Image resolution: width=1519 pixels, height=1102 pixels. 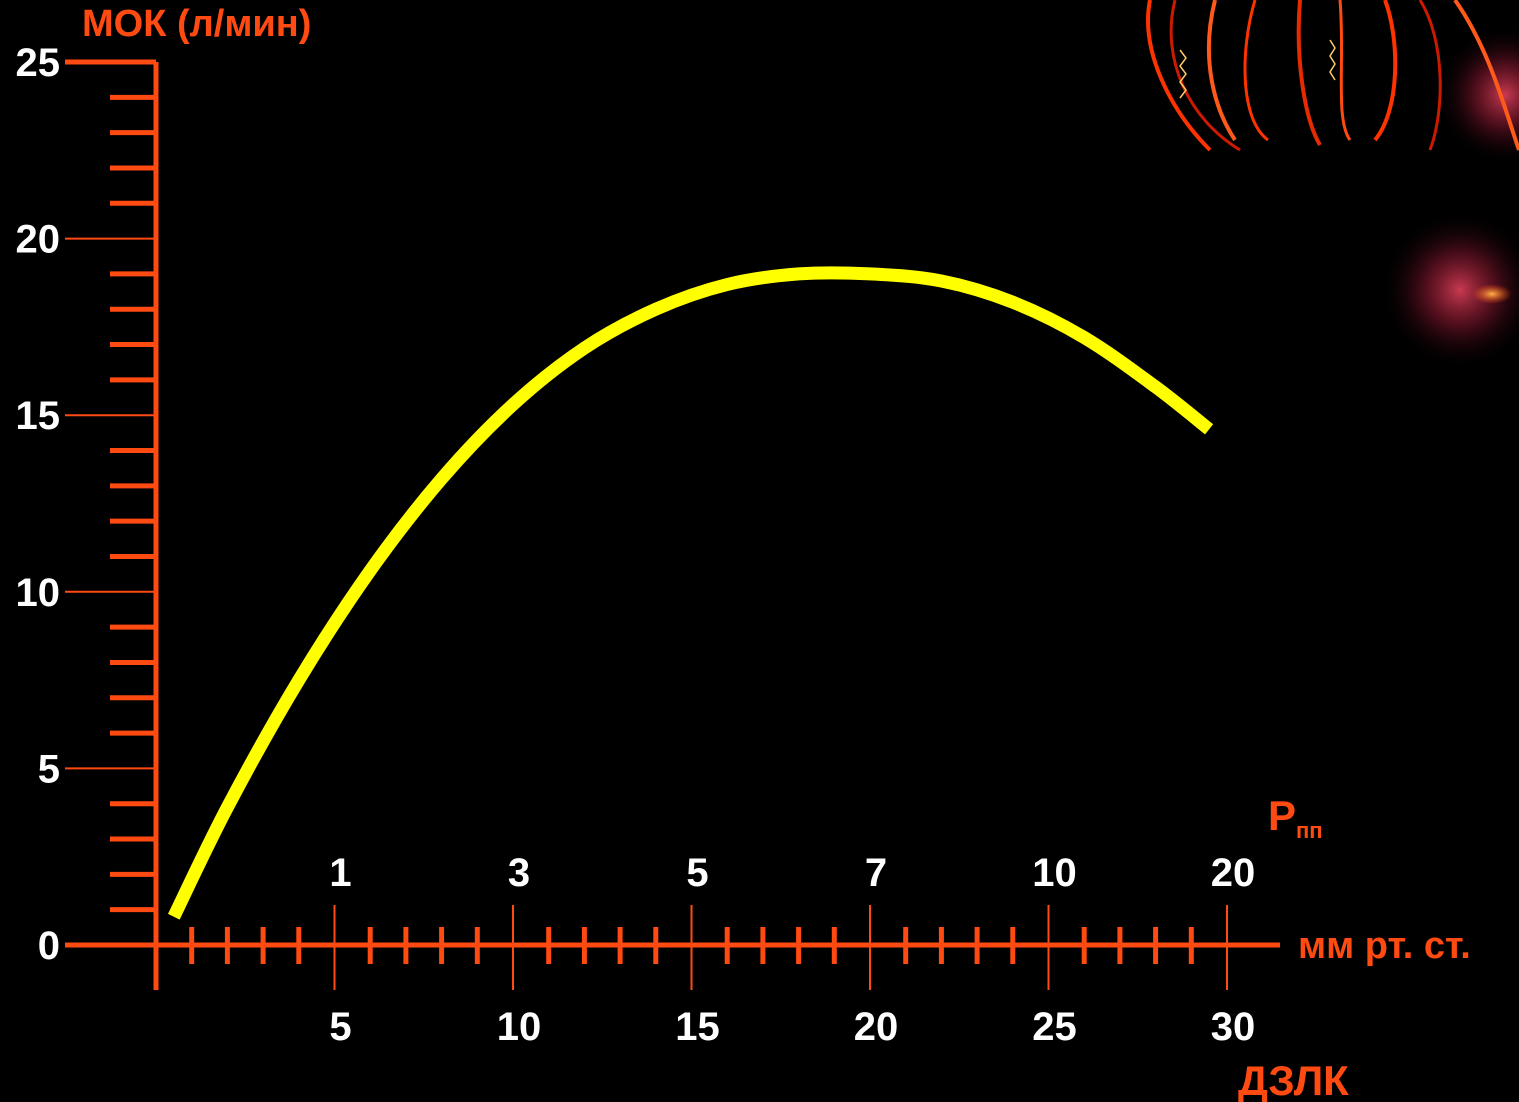 What do you see at coordinates (519, 873) in the screenshot?
I see `x-top-tick-label: 3` at bounding box center [519, 873].